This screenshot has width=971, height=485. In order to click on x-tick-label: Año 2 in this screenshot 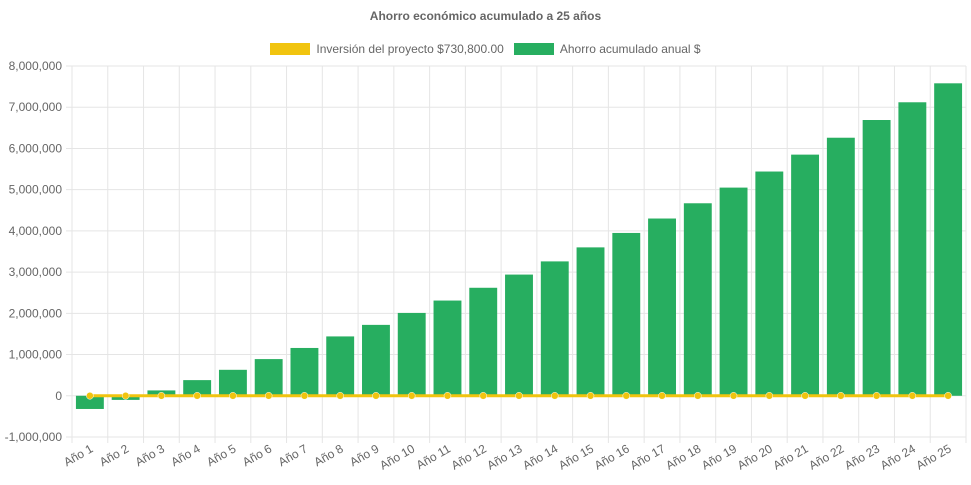, I will do `click(114, 455)`.